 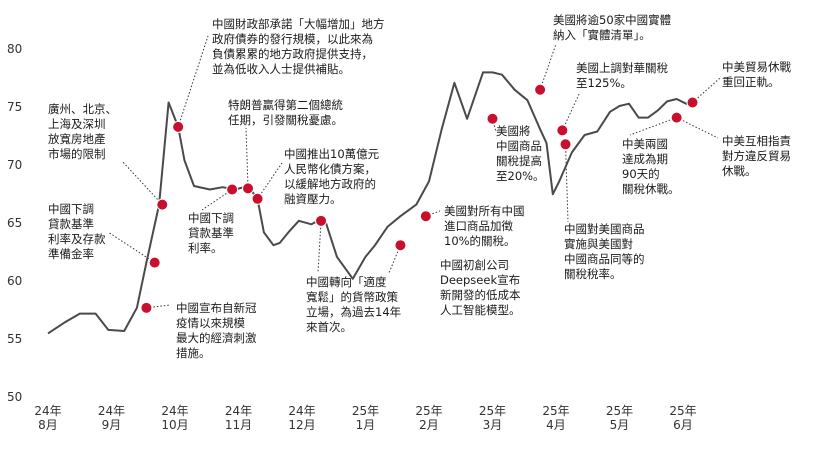 What do you see at coordinates (519, 161) in the screenshot?
I see `annotation-line: 關稅提高` at bounding box center [519, 161].